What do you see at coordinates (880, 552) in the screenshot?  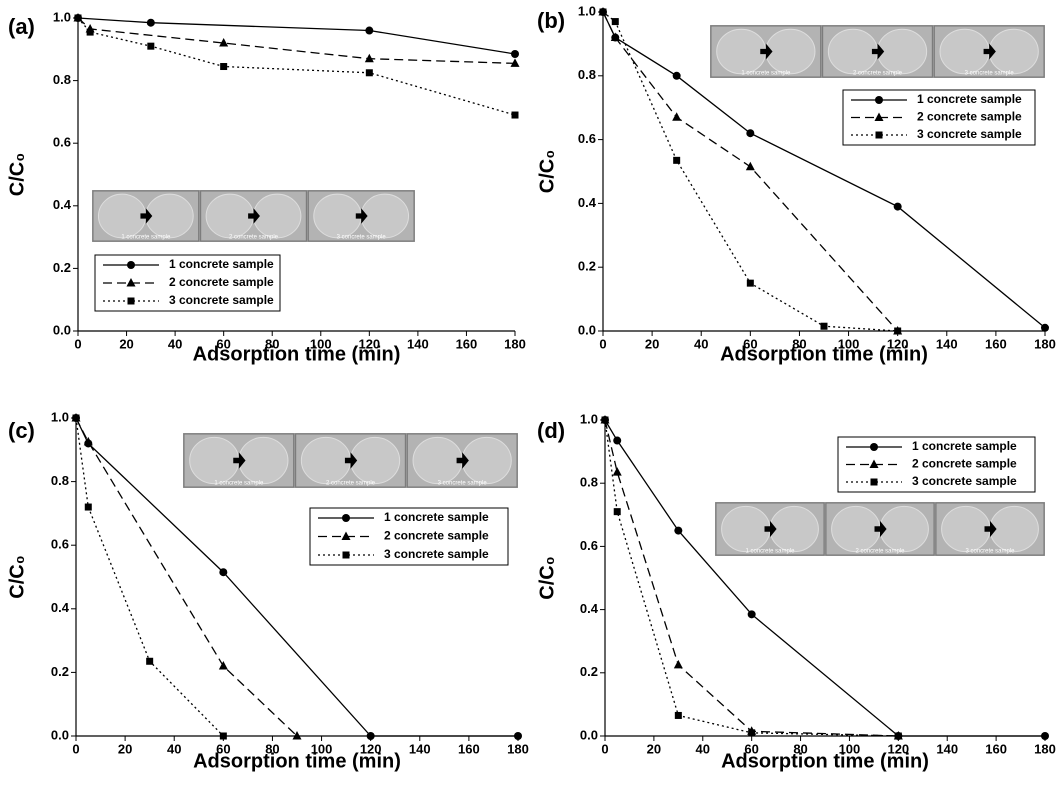 I see `inset-label: 2 concrete sample` at bounding box center [880, 552].